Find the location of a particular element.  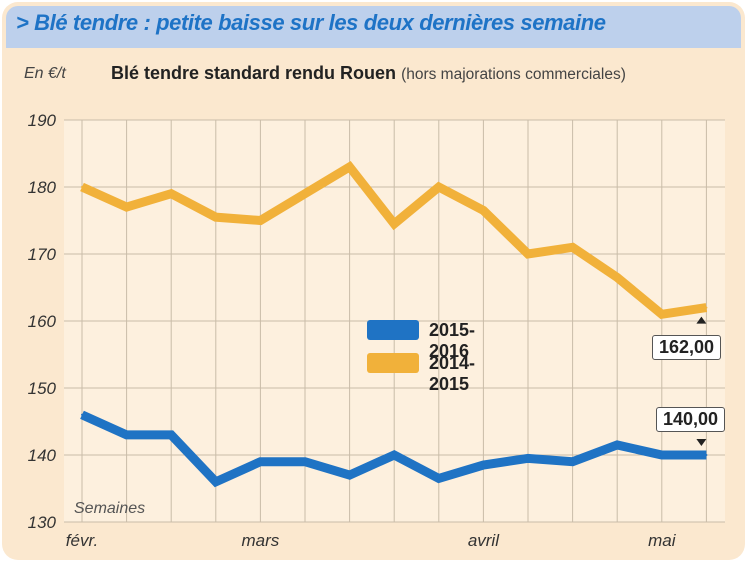

y-tick-label: 190 is located at coordinates (42, 120).